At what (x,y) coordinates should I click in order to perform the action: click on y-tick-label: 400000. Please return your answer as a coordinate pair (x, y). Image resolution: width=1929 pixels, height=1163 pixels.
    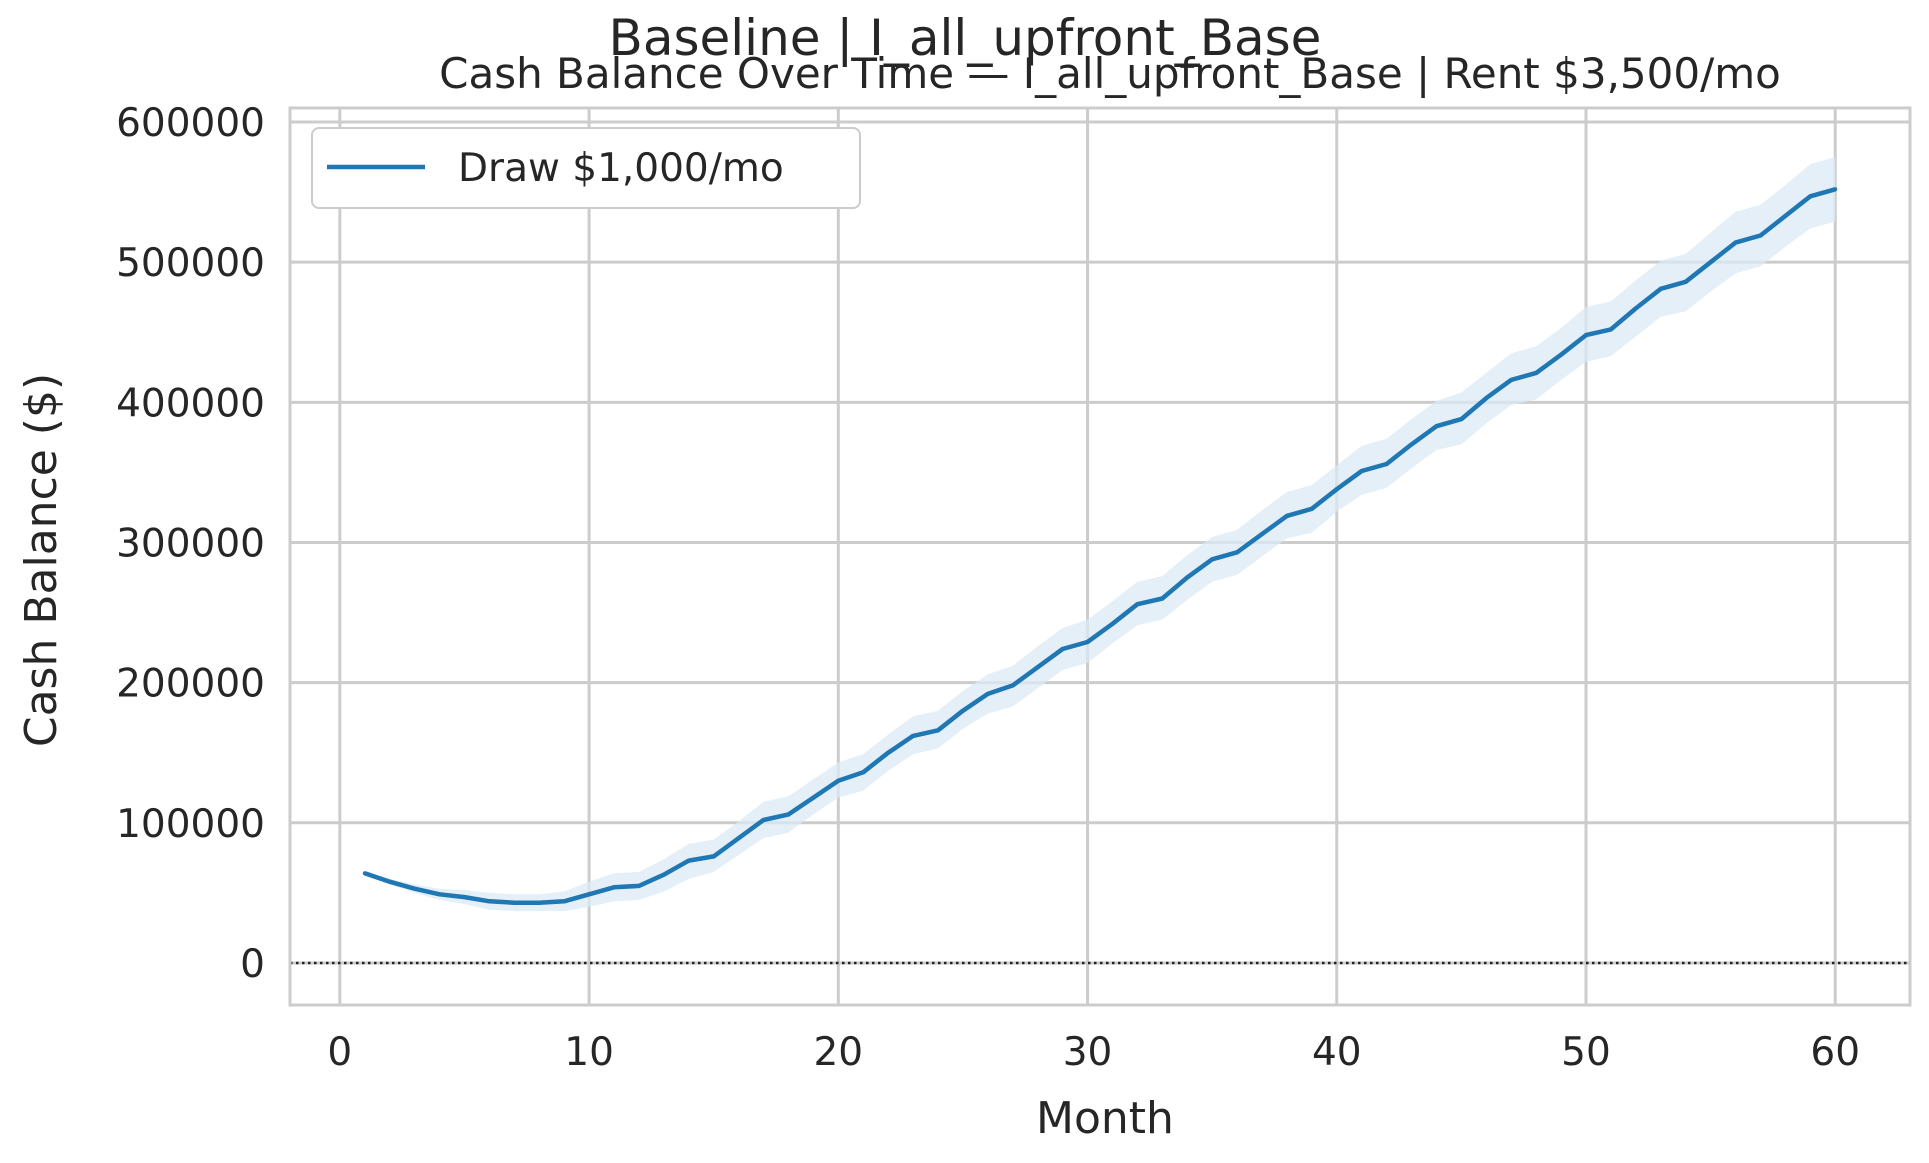
    Looking at the image, I should click on (190, 403).